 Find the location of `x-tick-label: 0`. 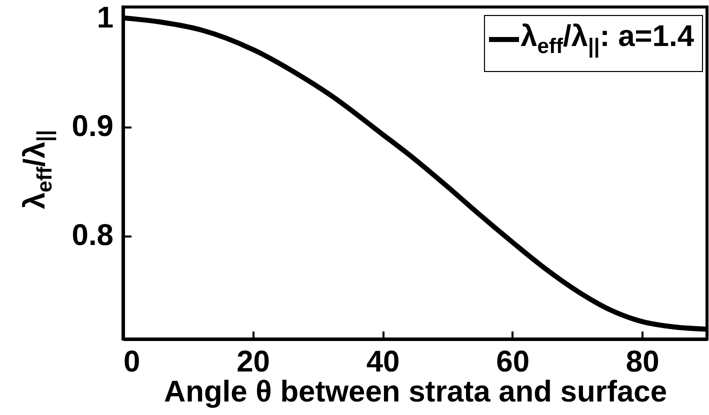

x-tick-label: 0 is located at coordinates (132, 362).